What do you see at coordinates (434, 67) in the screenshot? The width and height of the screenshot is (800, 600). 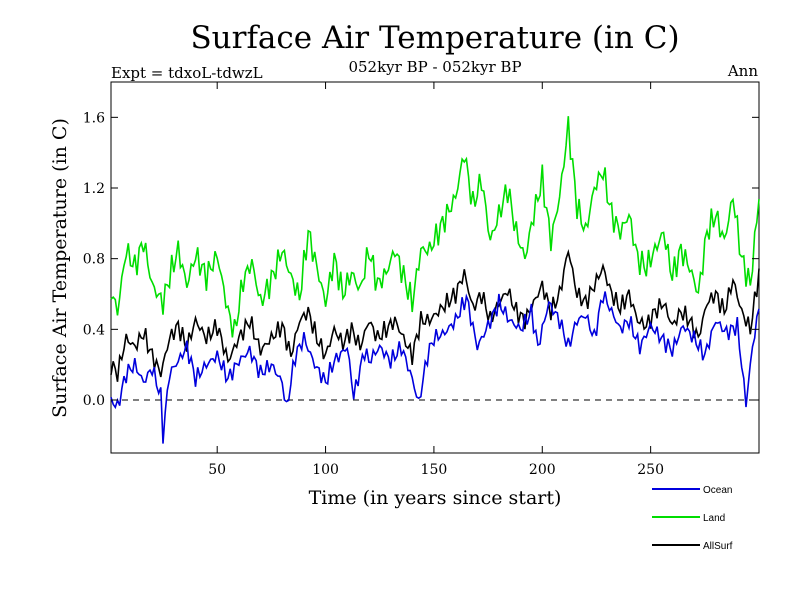 I see `chart-subtitle-center: 052kyr BP - 052kyr BP` at bounding box center [434, 67].